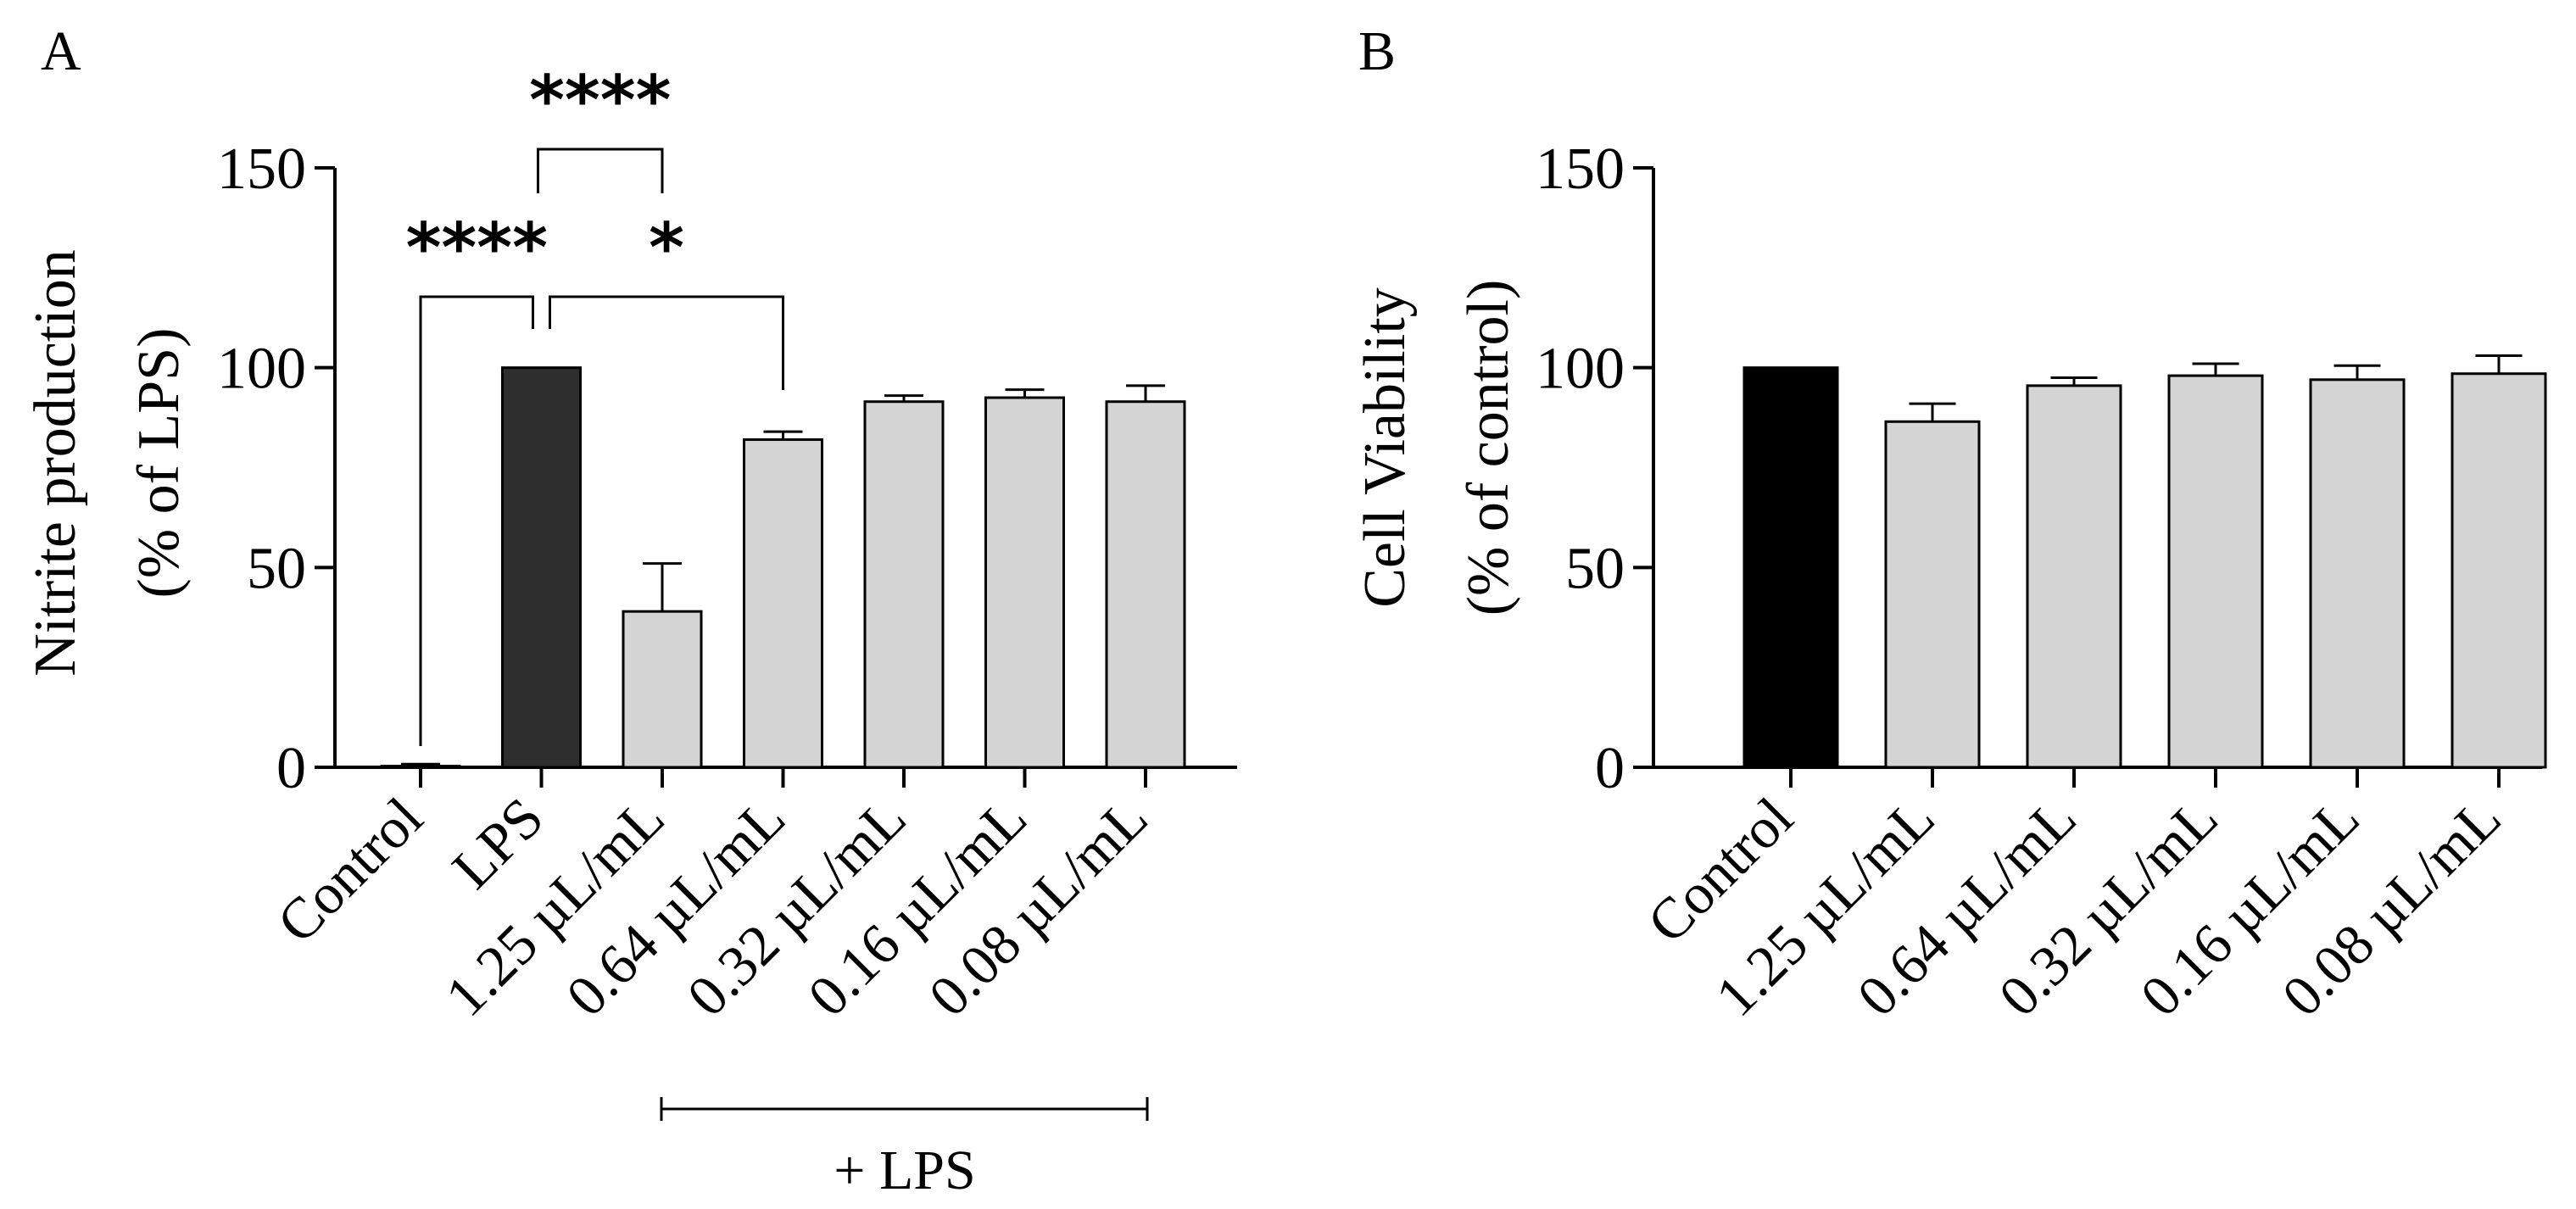 The height and width of the screenshot is (1209, 2576). I want to click on panel-b-bars, so click(2144, 567).